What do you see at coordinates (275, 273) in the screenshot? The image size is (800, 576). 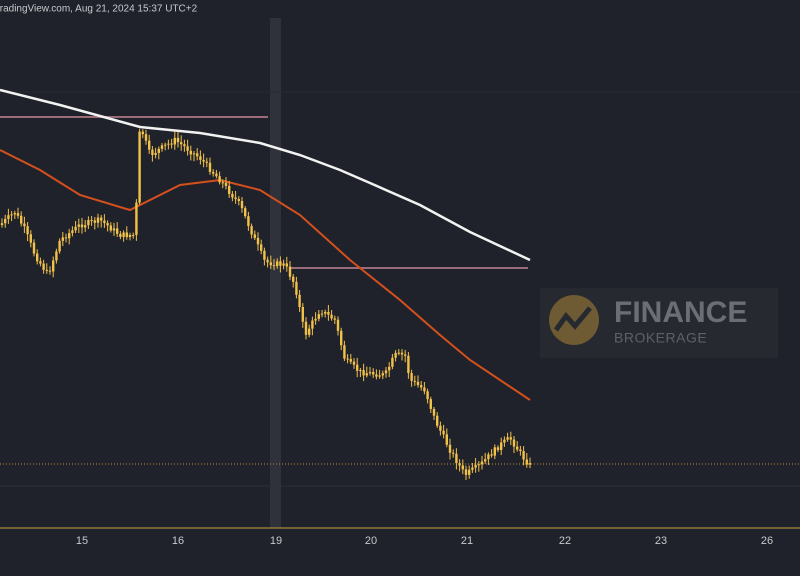 I see `session-band` at bounding box center [275, 273].